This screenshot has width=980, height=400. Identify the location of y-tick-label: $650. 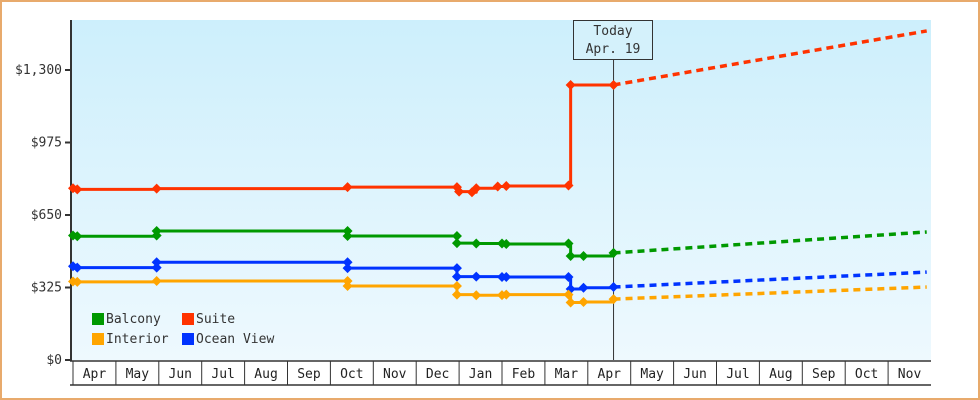
(46, 215).